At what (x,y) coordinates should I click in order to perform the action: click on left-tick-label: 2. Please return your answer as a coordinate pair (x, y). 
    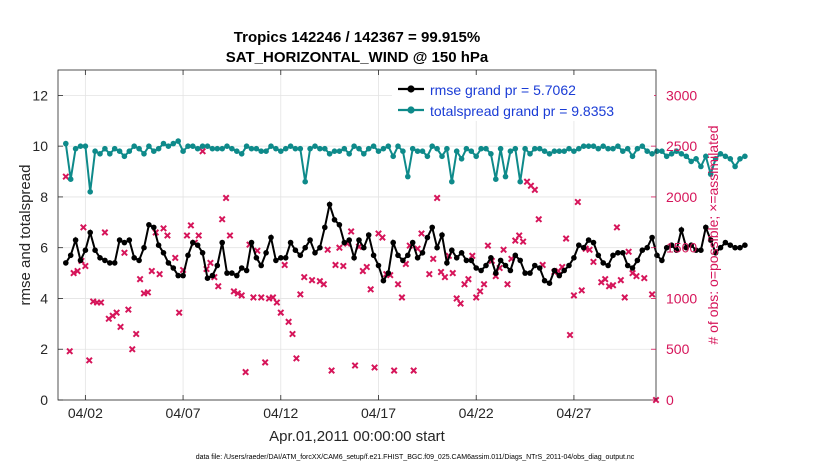
    Looking at the image, I should click on (44, 349).